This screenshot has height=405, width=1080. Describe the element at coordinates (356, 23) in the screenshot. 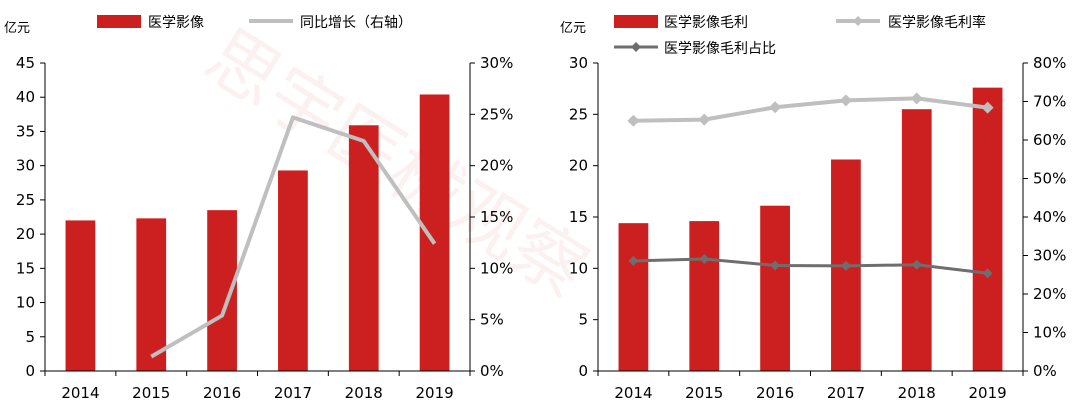

I see `legend-label-growth: 同比增长（右轴）` at that location.